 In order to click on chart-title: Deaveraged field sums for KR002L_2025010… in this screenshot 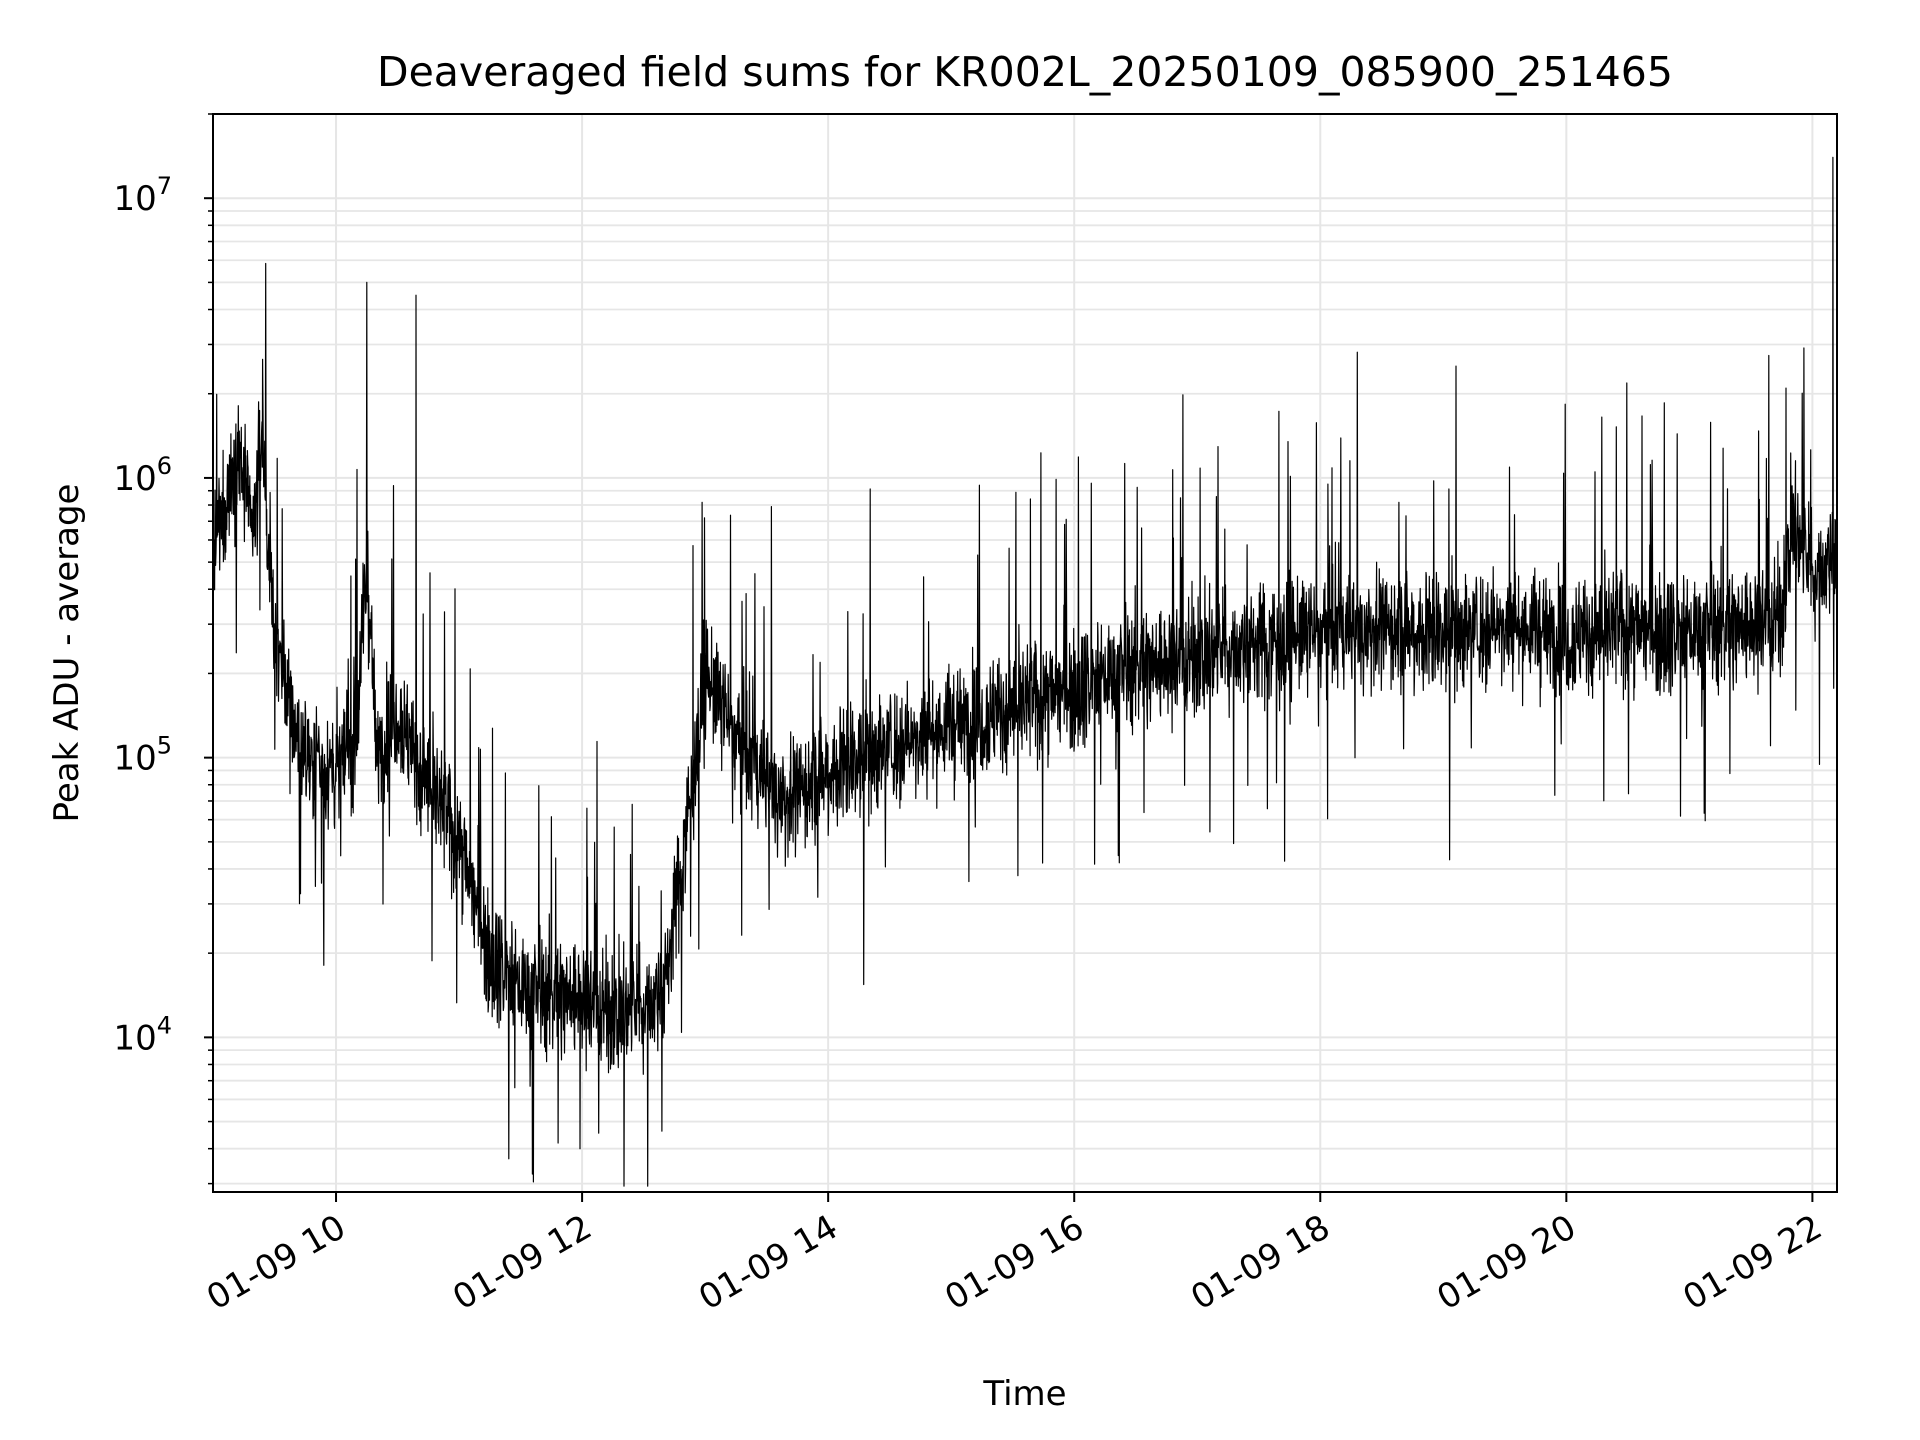, I will do `click(1025, 72)`.